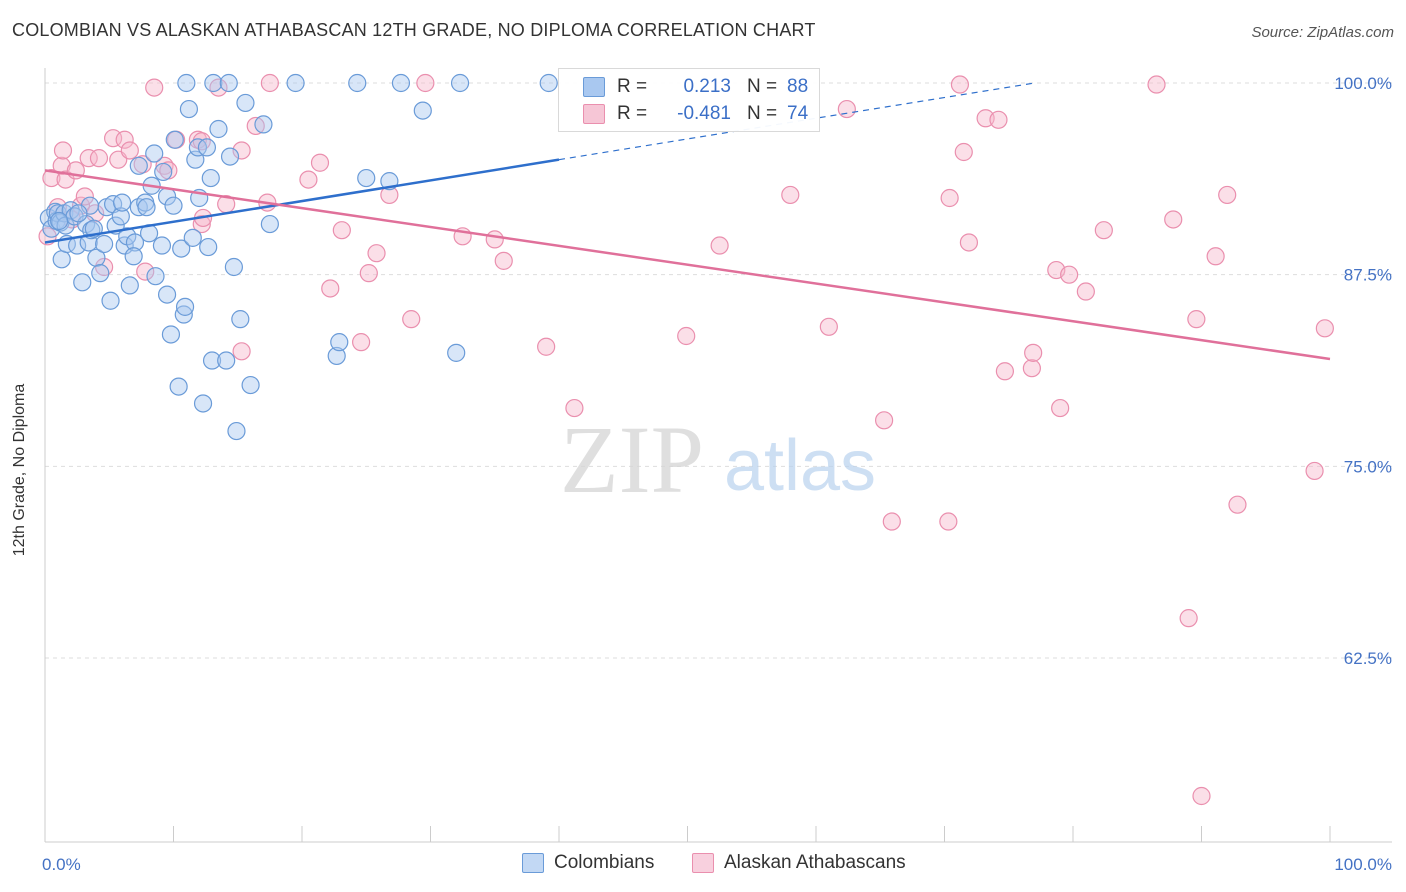  What do you see at coordinates (1363, 371) in the screenshot?
I see `y-tick-labels: 100.0% 87.5% 75.0% 62.5%` at bounding box center [1363, 371].